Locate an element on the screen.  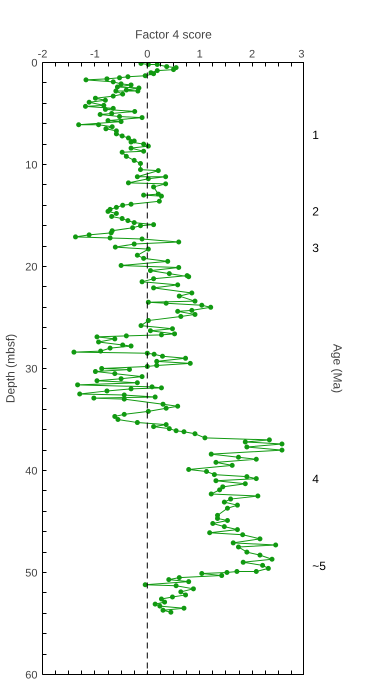
text: 1 is located at coordinates (316, 135).